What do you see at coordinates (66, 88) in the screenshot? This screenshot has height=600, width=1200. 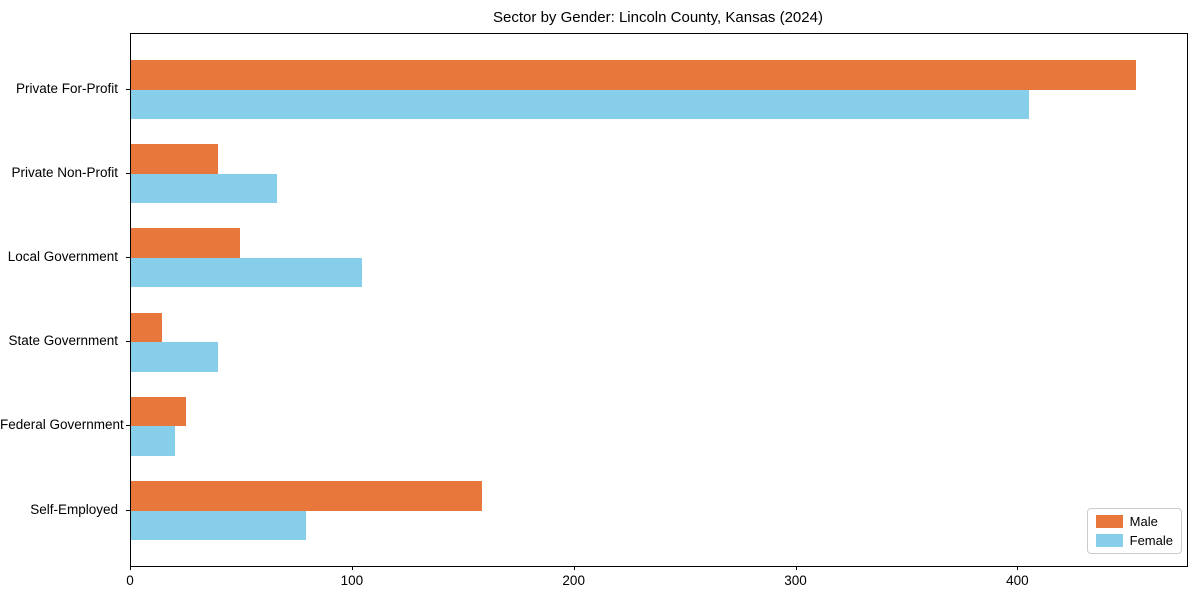 I see `y-tick-label: Private For-Profit` at bounding box center [66, 88].